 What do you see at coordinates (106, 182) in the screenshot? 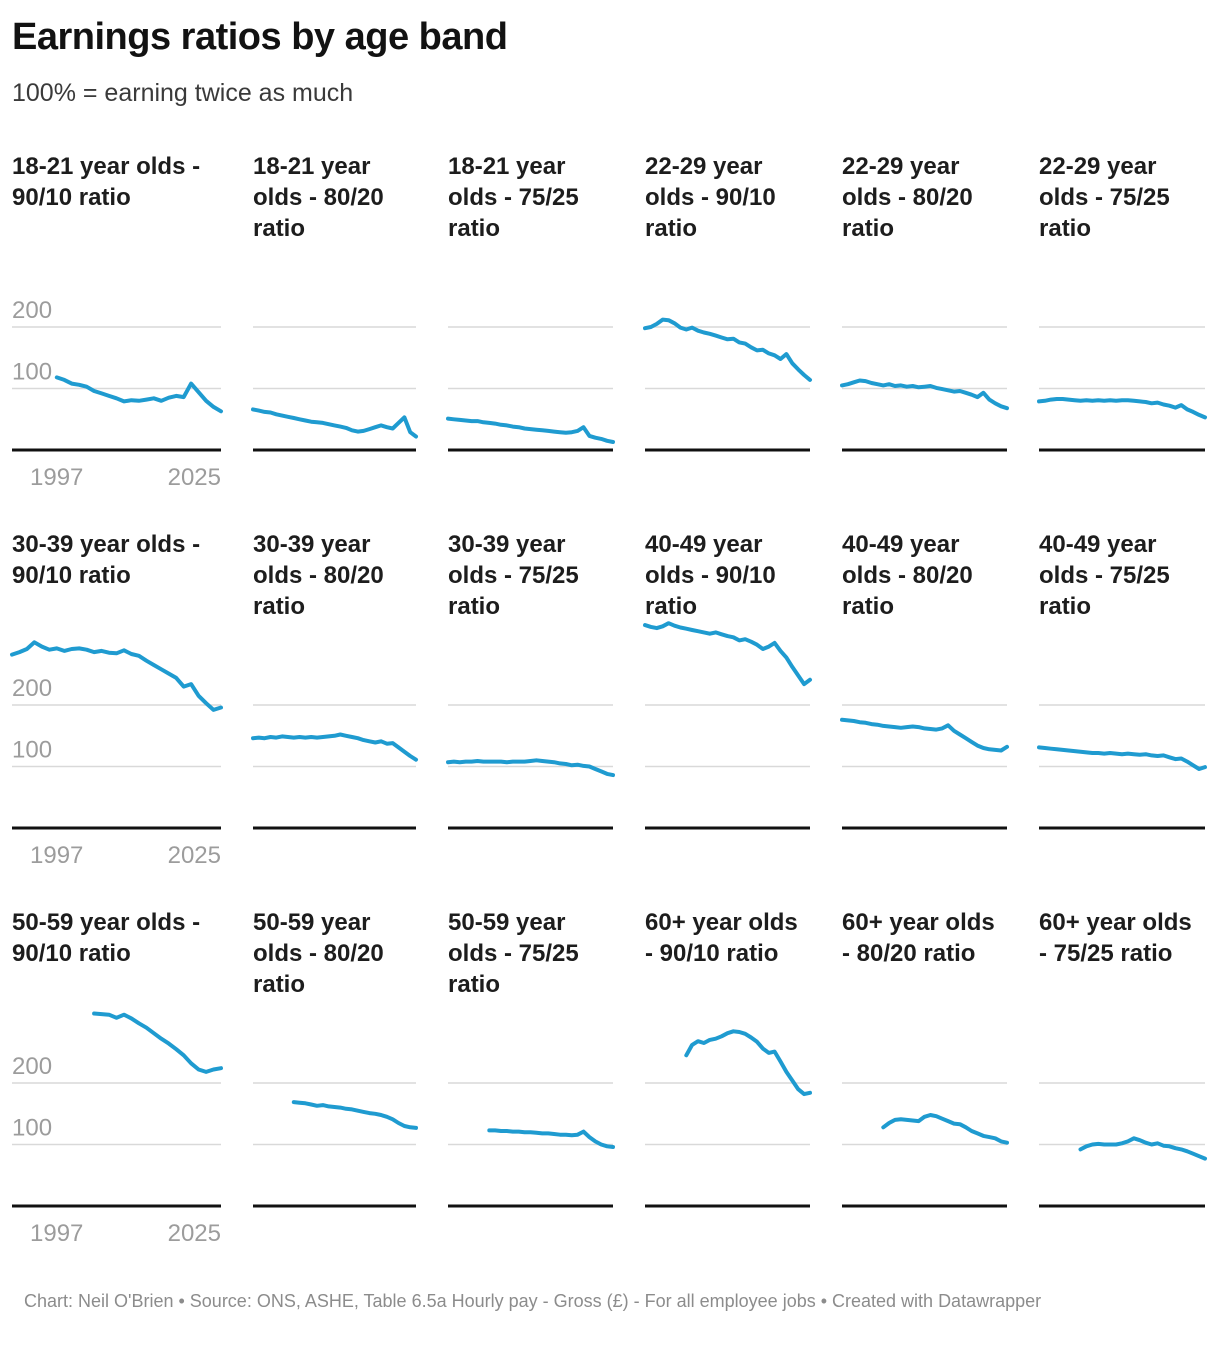
I see `panel-title: 18-21 year olds - 90/10 ratio` at bounding box center [106, 182].